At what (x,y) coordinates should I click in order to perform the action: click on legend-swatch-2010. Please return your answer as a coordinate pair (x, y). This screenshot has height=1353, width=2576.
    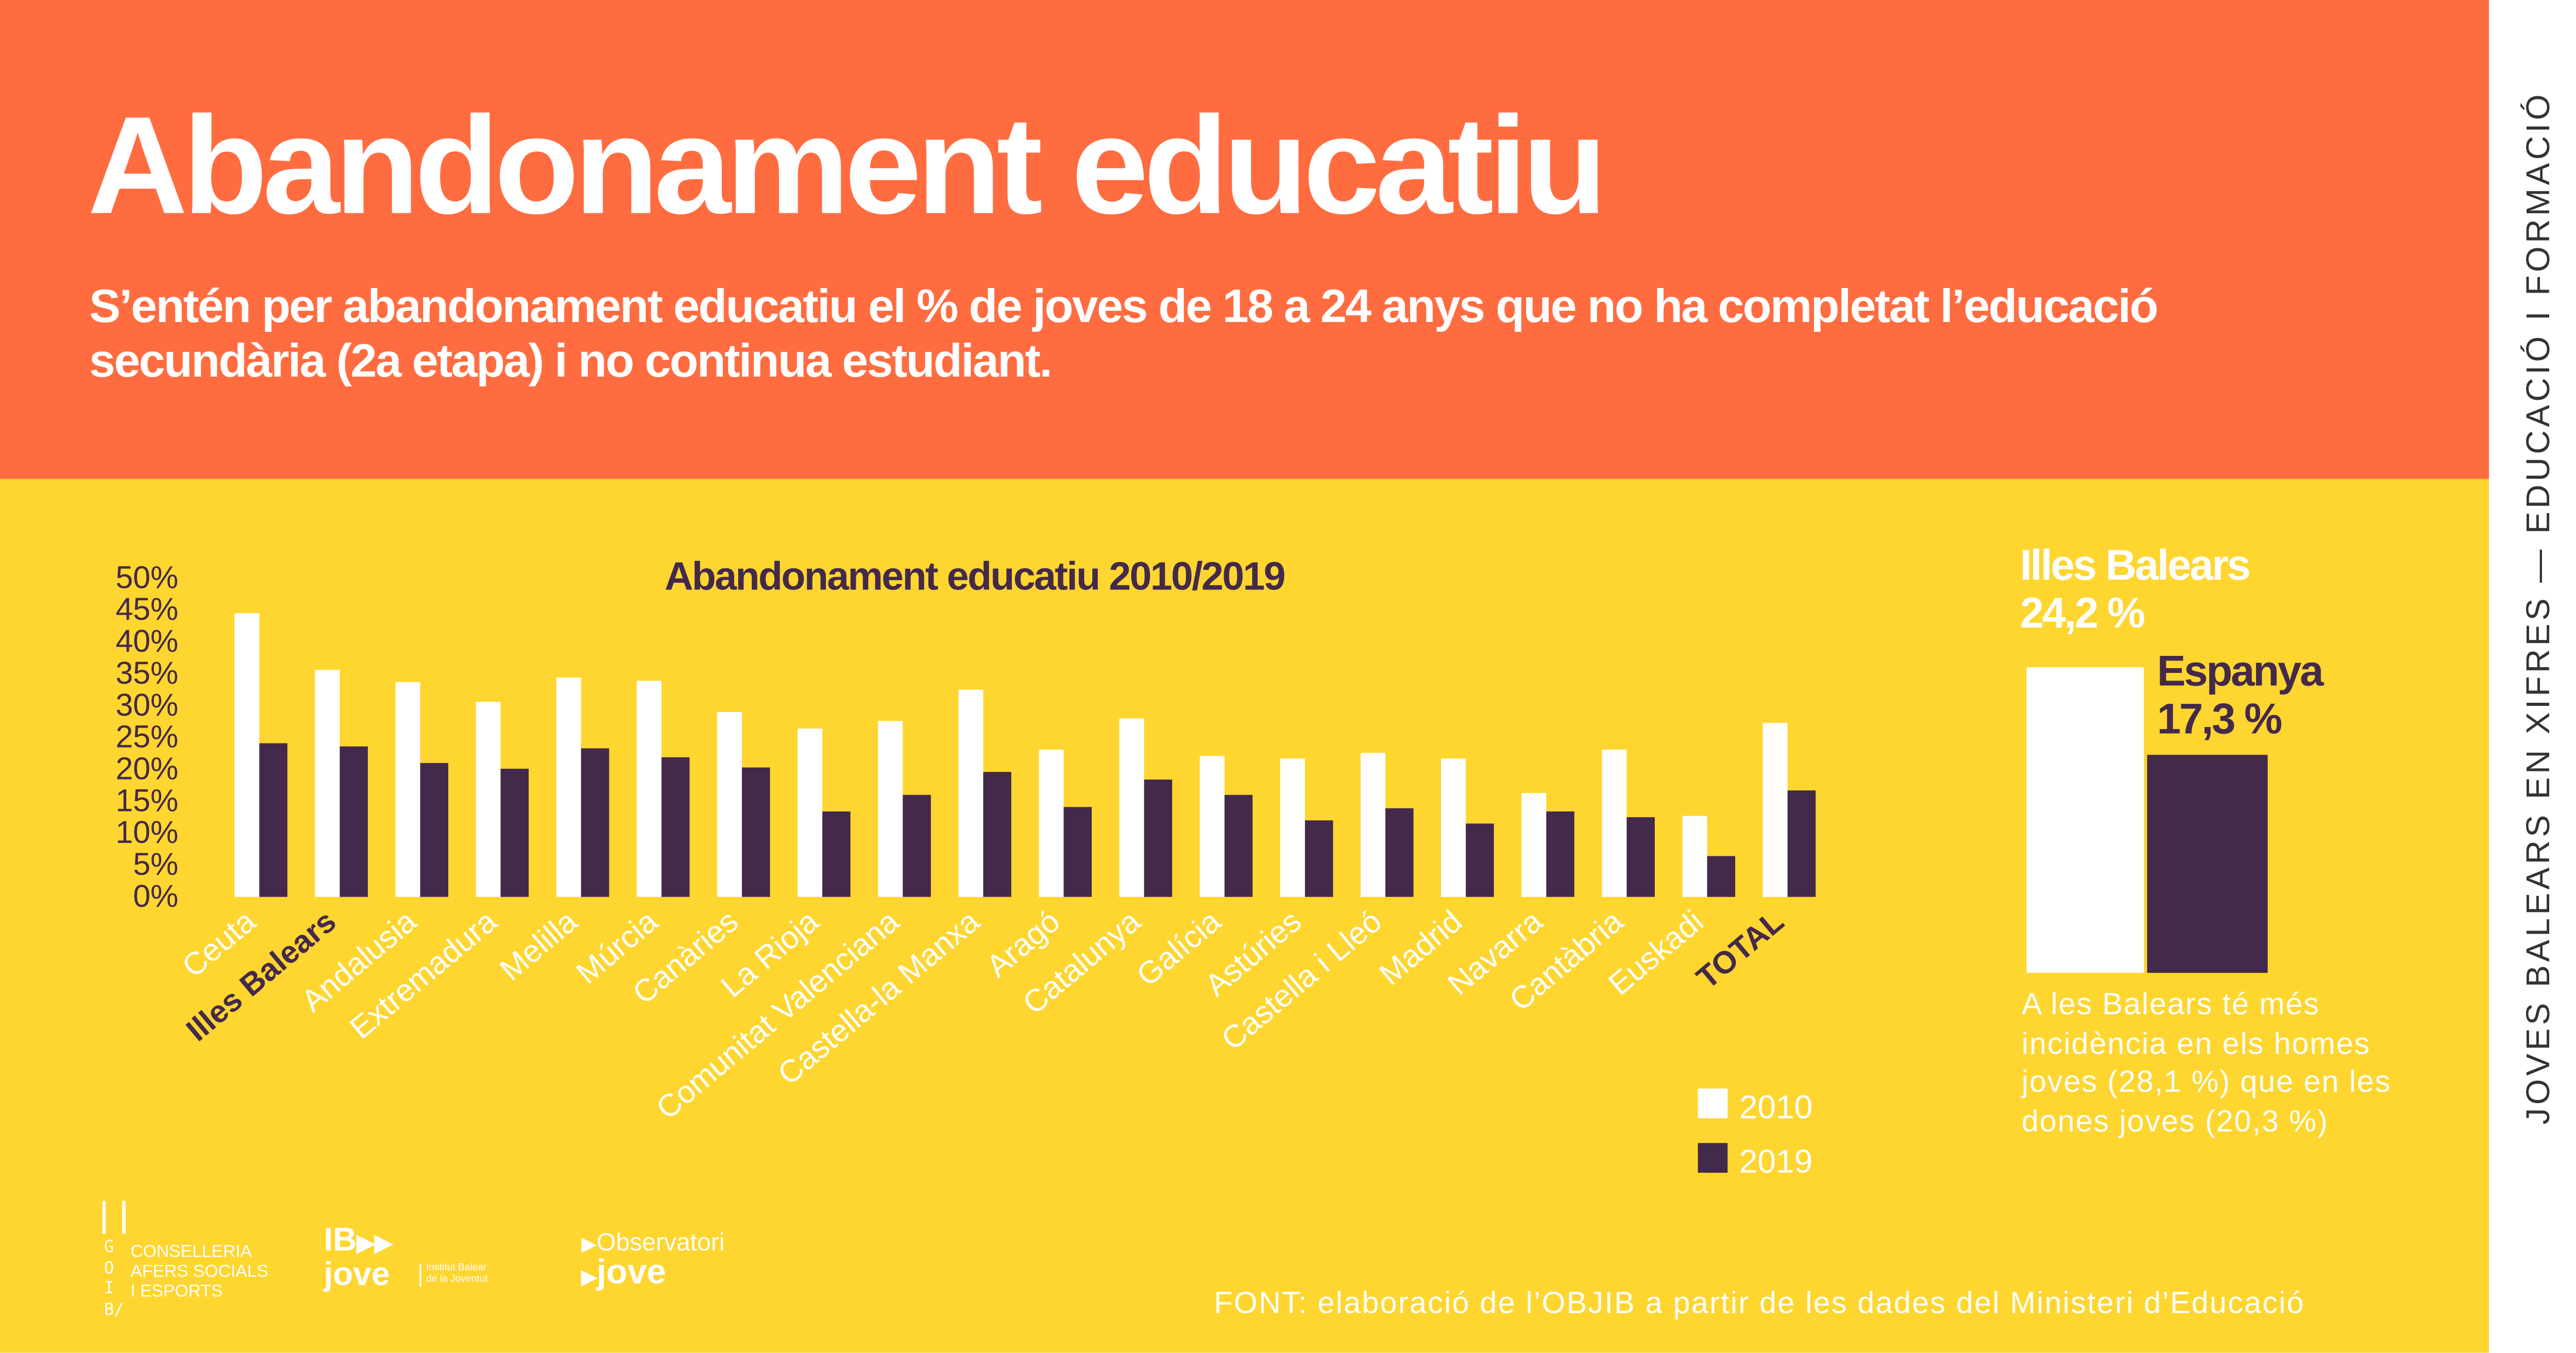
    Looking at the image, I should click on (1713, 1103).